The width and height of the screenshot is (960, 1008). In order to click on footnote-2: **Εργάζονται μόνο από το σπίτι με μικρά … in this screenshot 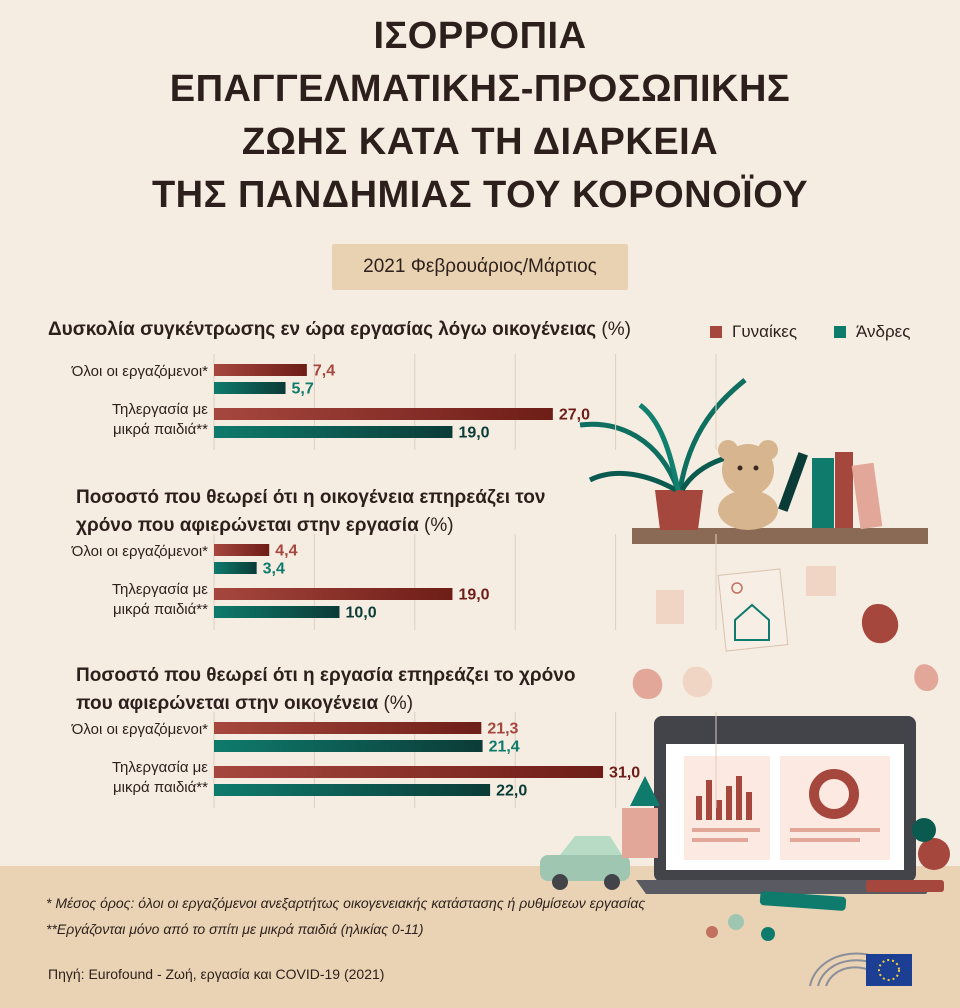, I will do `click(235, 929)`.